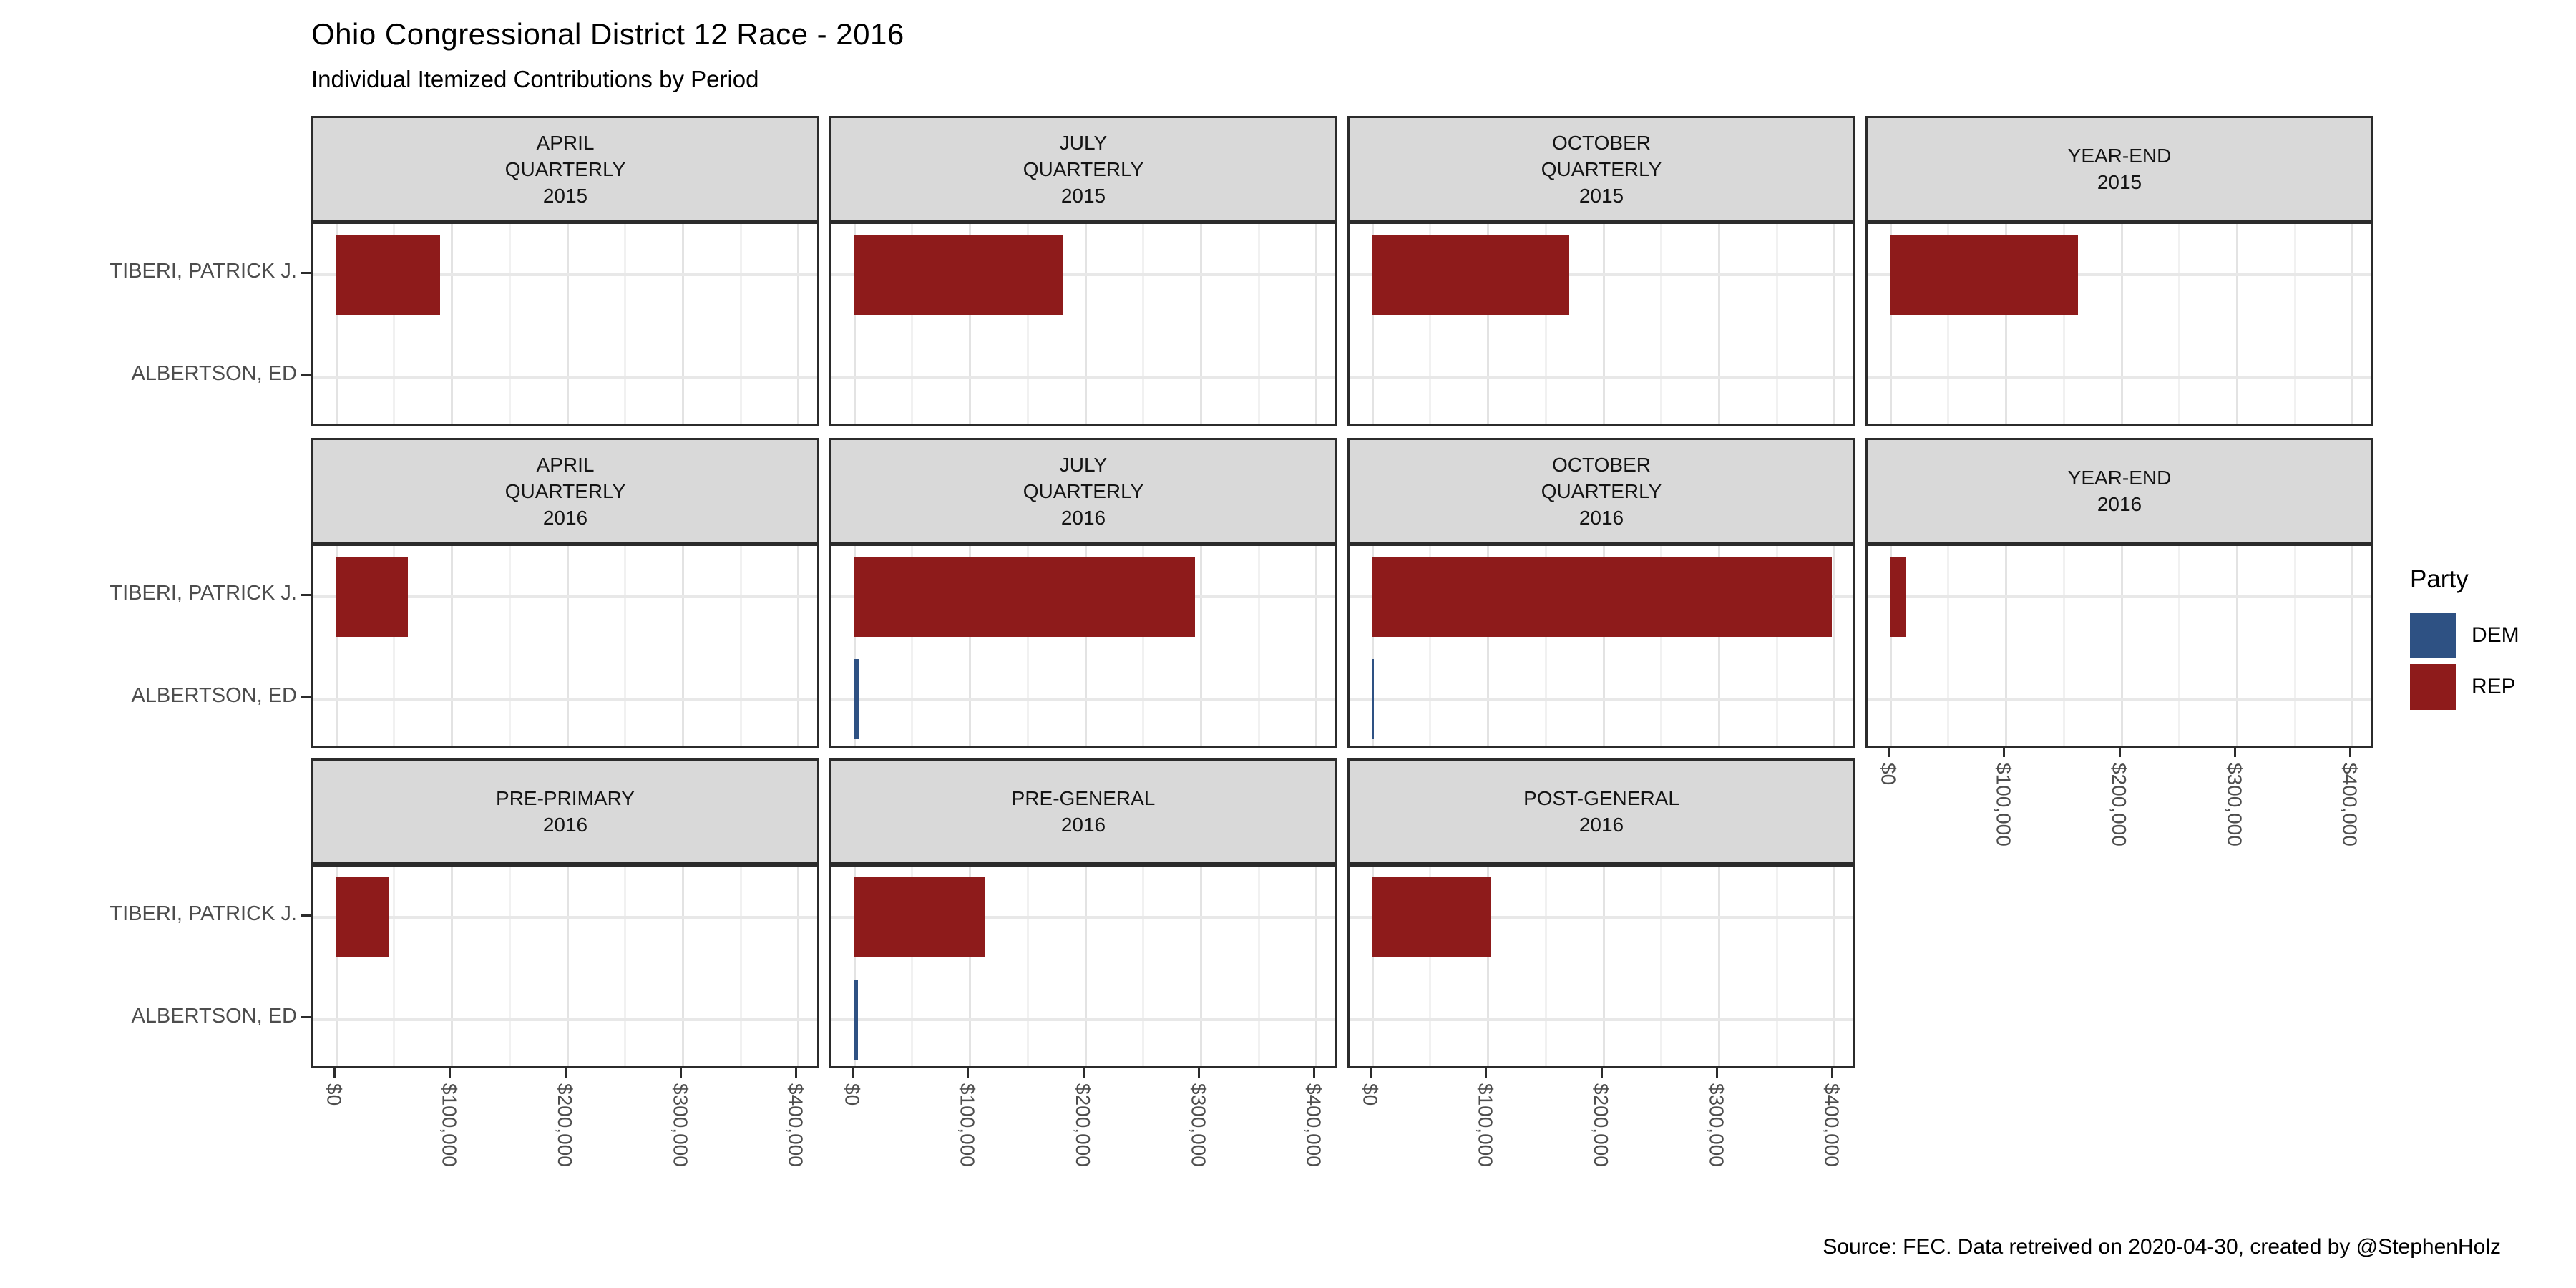 This screenshot has width=2576, height=1288. What do you see at coordinates (565, 798) in the screenshot?
I see `facet-strip-label: PRE-PRIMARY` at bounding box center [565, 798].